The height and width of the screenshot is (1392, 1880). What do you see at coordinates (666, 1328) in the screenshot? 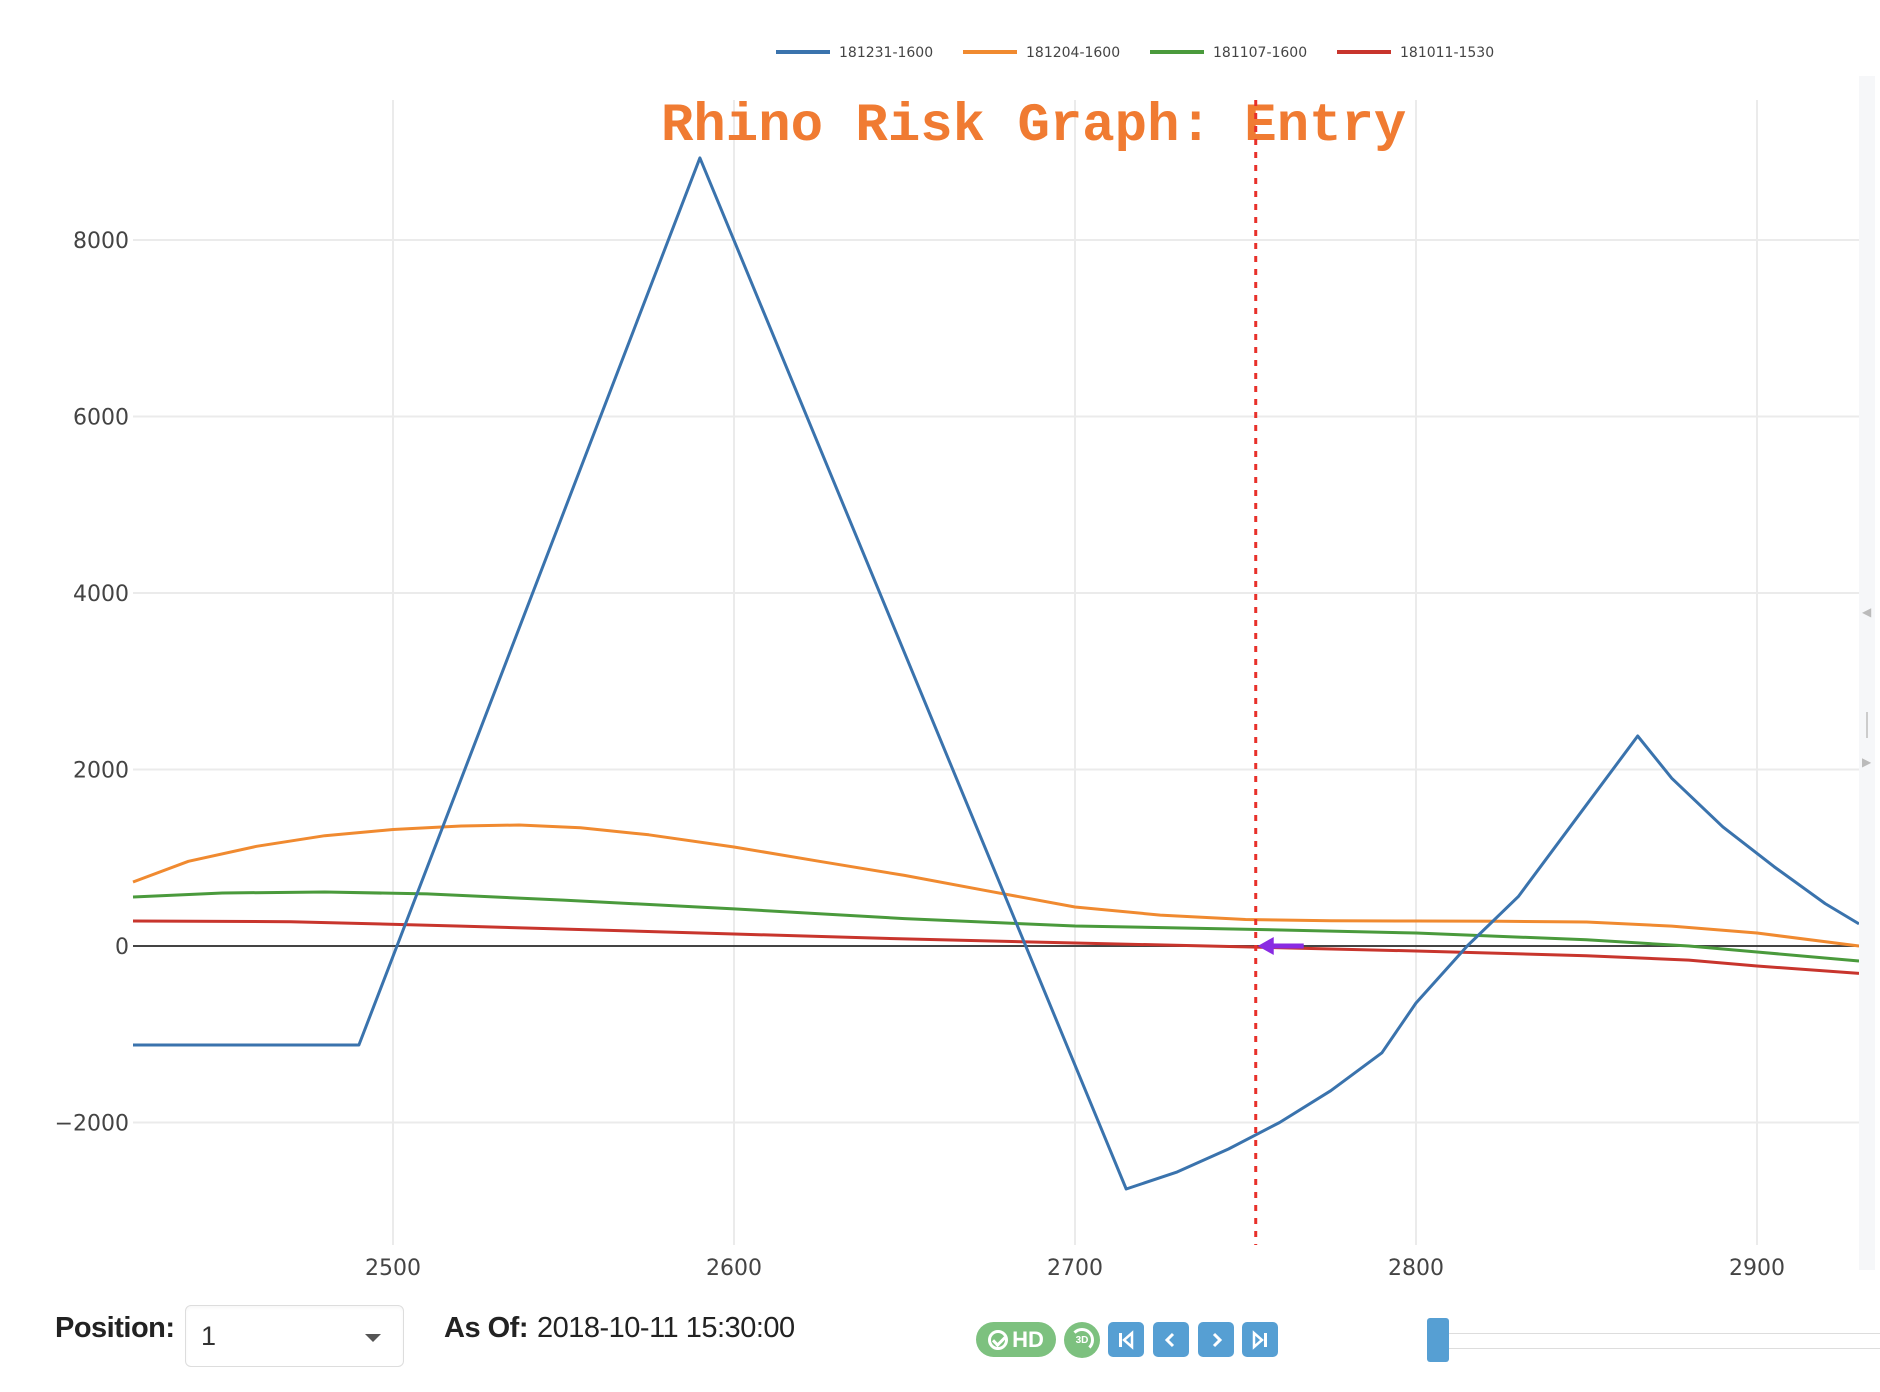
I see `as-of-value: 2018-10-11 15:30:00` at bounding box center [666, 1328].